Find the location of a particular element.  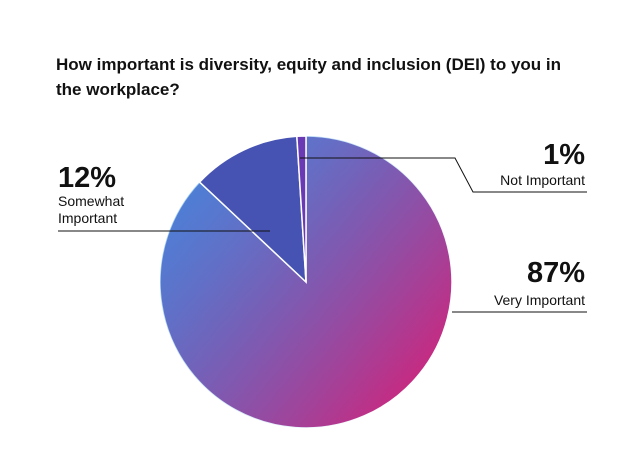

pct-label-very-important: 87% is located at coordinates (556, 273).